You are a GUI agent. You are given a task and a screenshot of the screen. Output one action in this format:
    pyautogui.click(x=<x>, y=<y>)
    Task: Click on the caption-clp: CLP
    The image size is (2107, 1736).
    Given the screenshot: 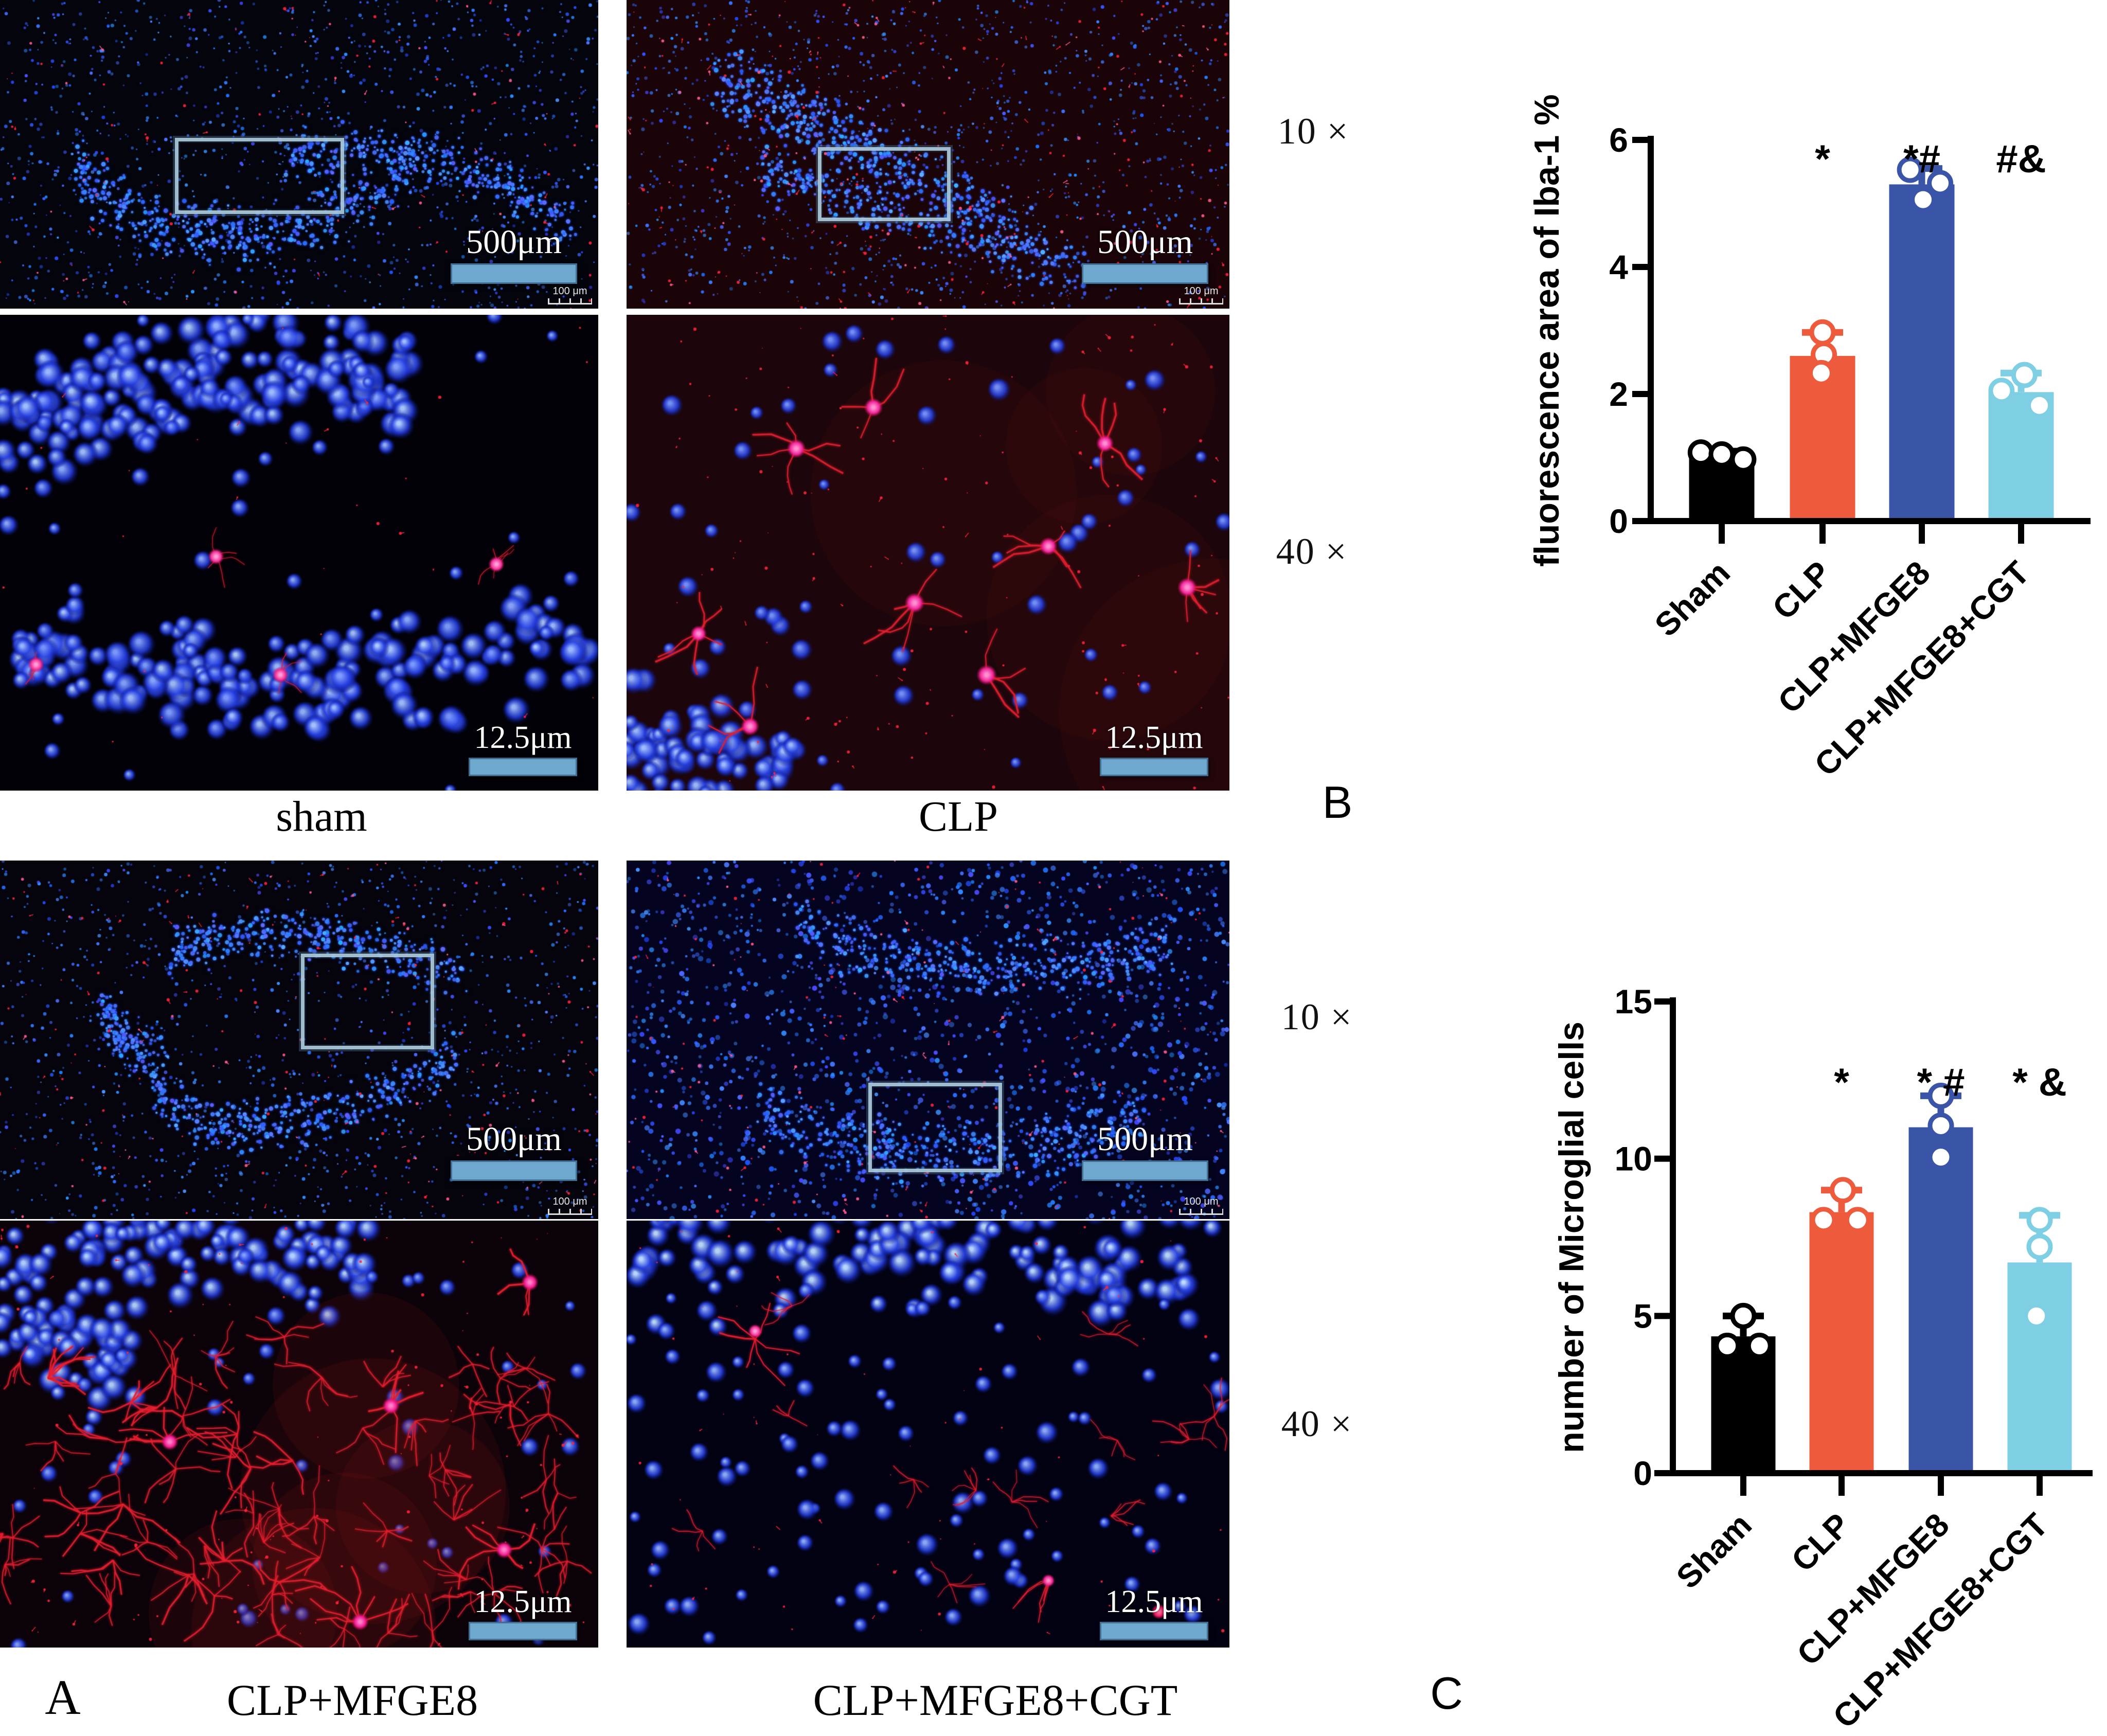 What is the action you would take?
    pyautogui.click(x=958, y=816)
    